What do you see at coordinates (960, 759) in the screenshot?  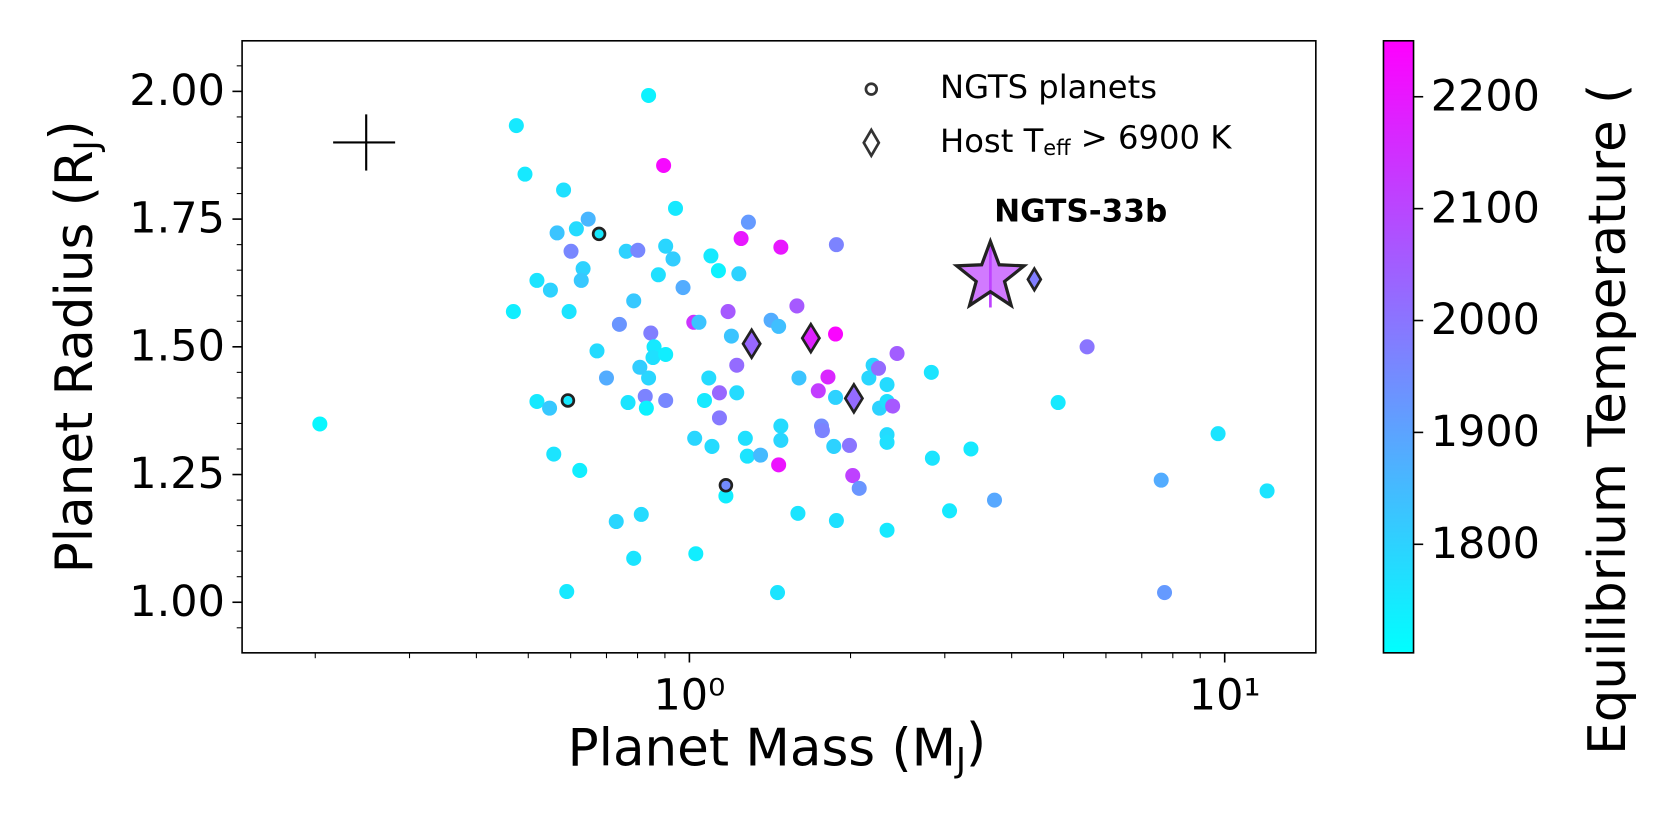 I see `x-axis-label-sub: J` at bounding box center [960, 759].